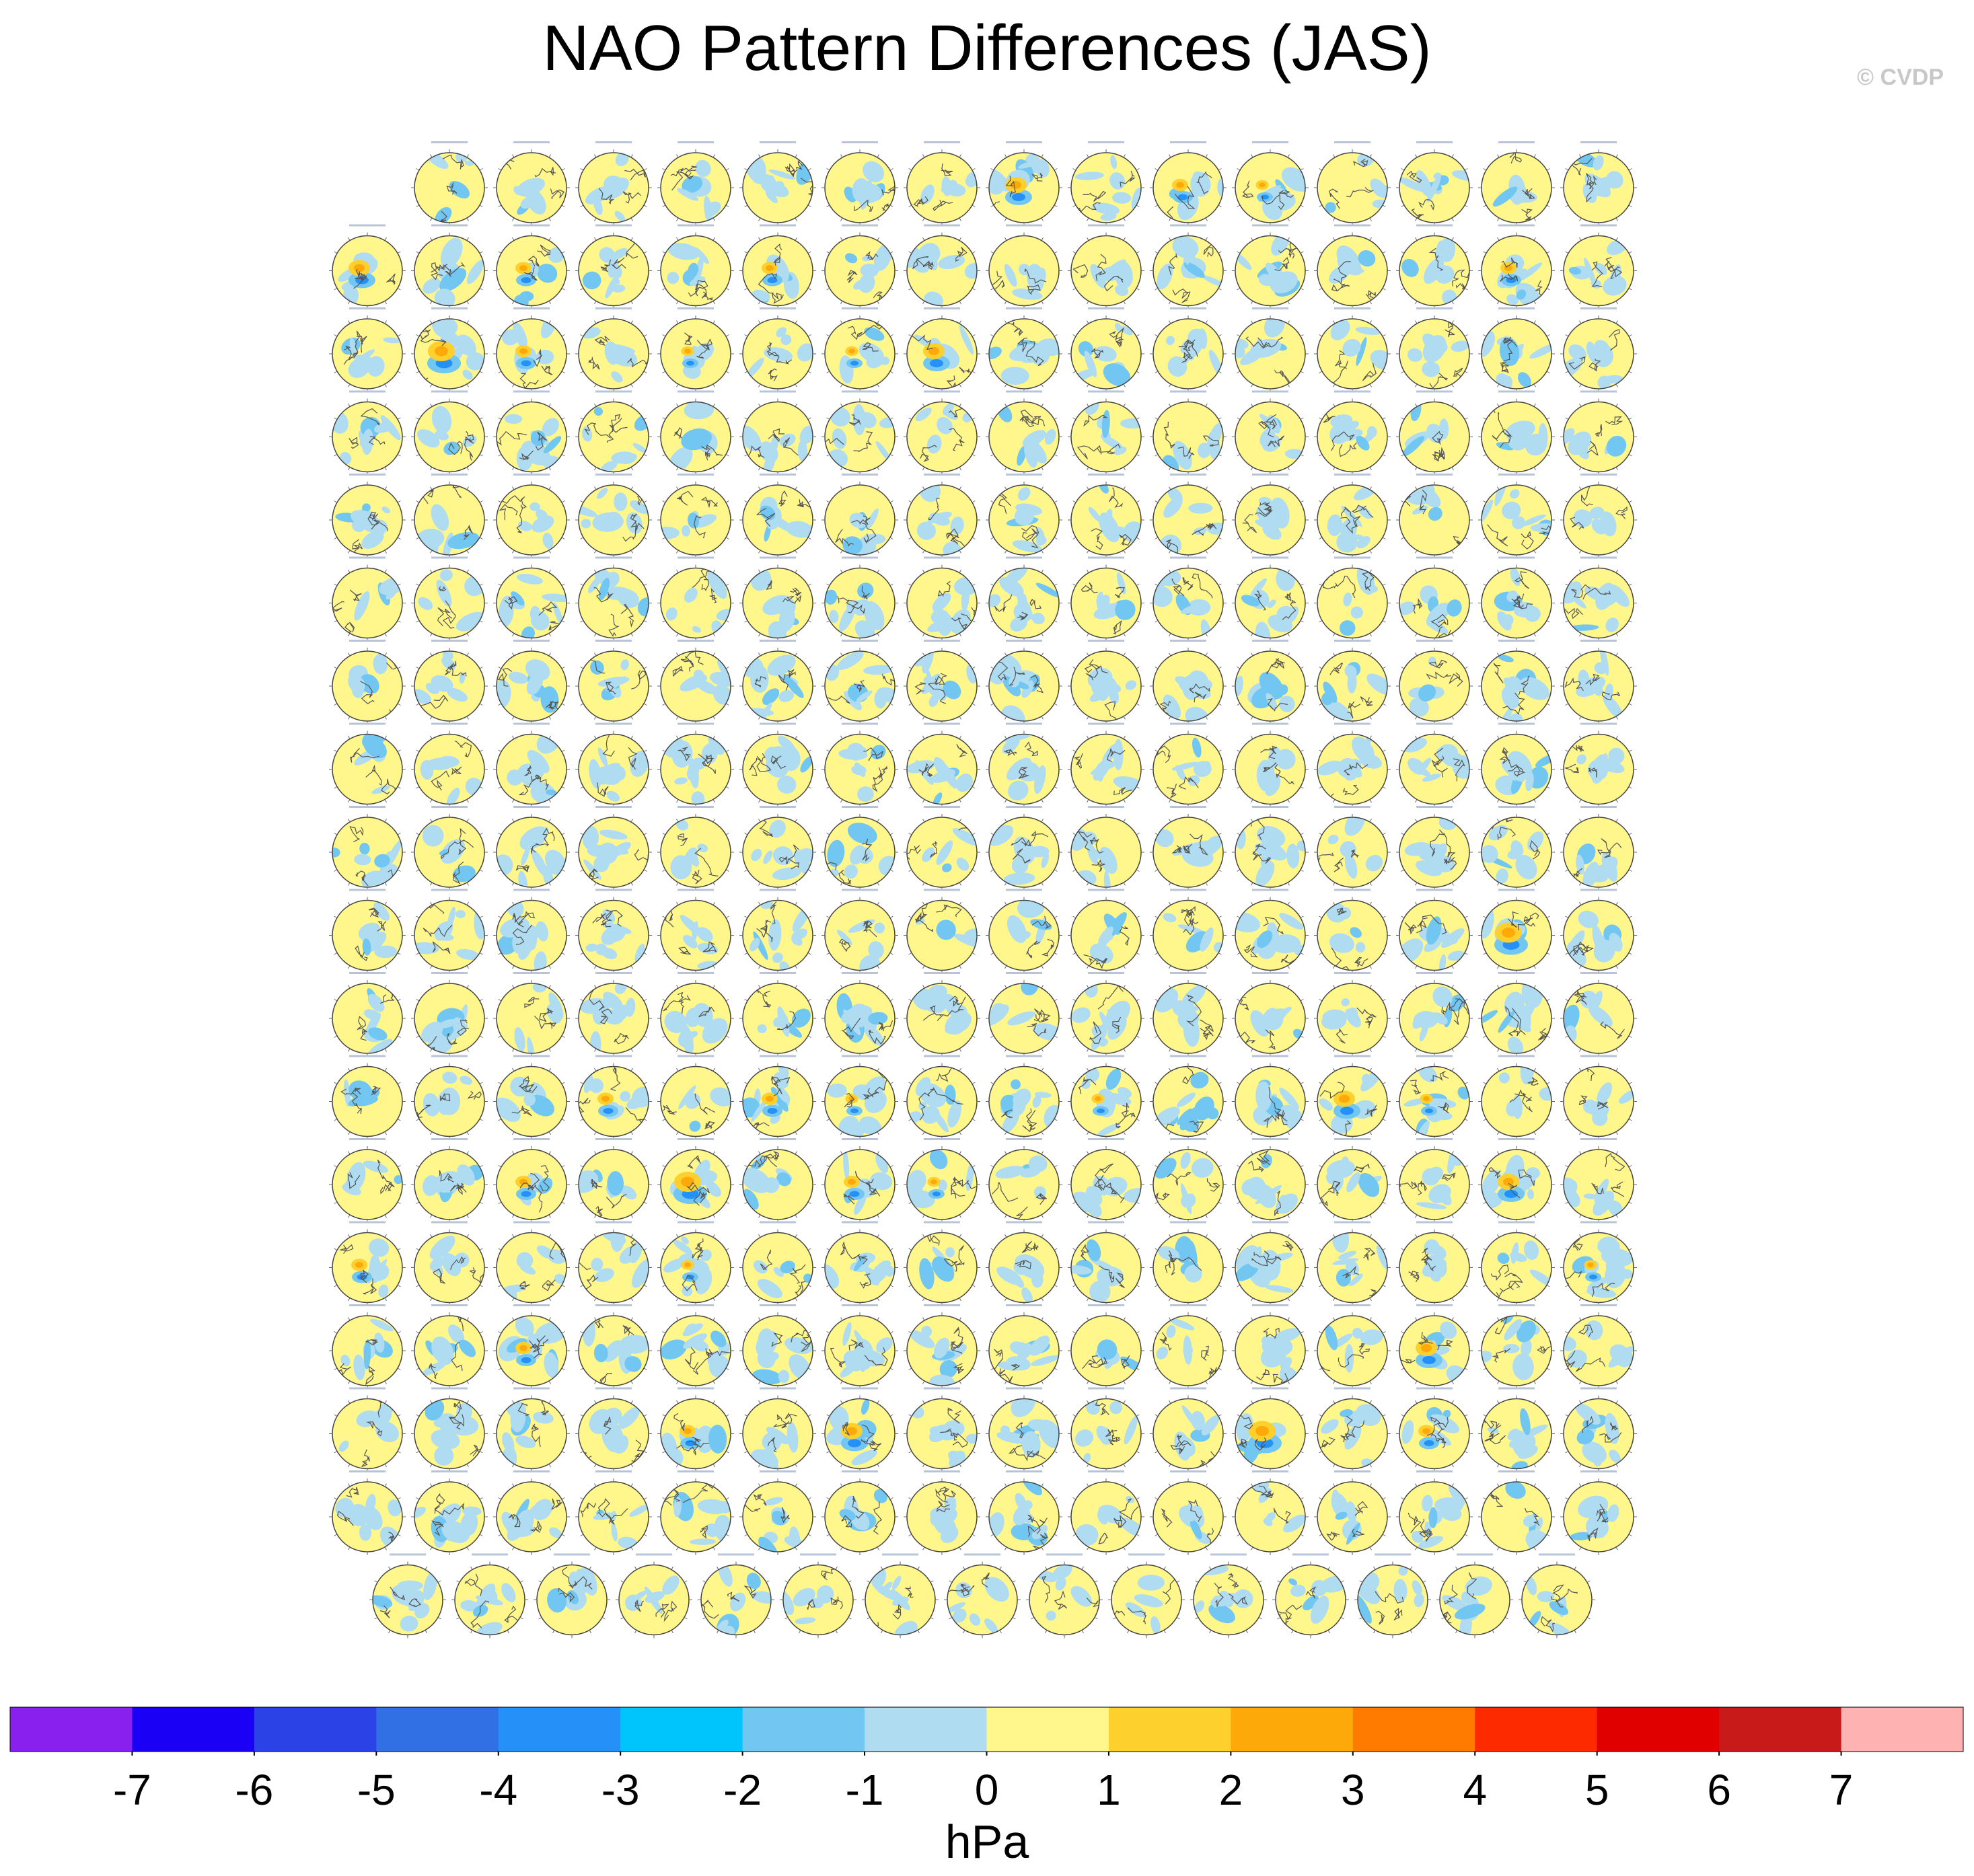 The width and height of the screenshot is (1974, 1876). I want to click on colorbar-tick-label: 6, so click(1719, 1790).